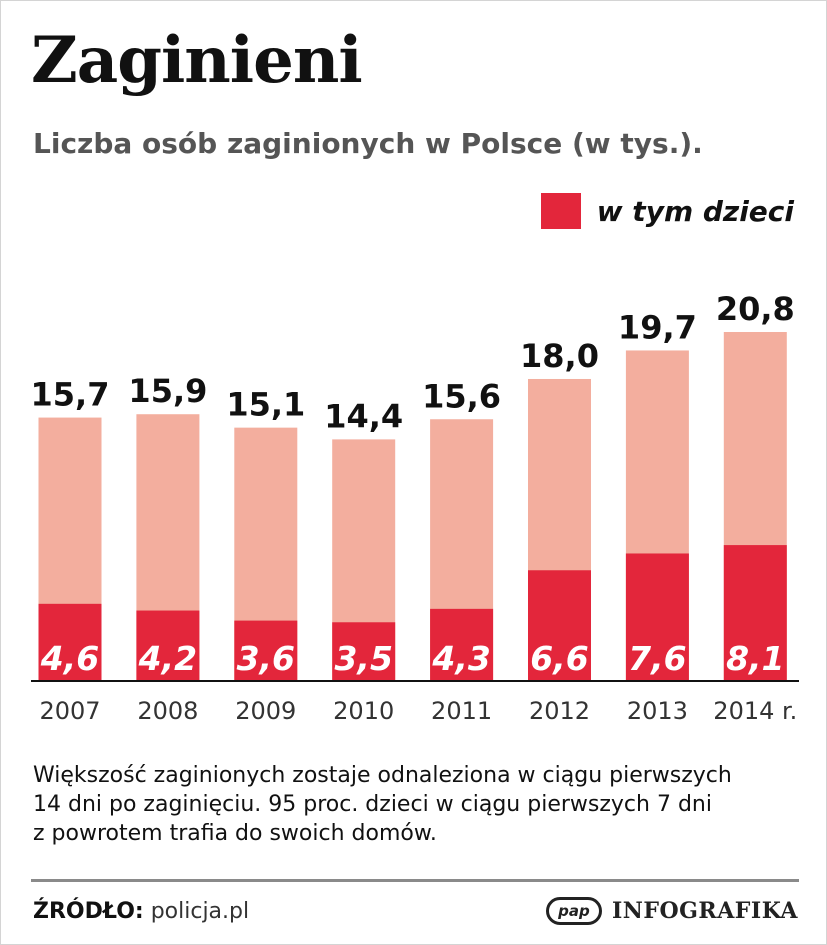 Image resolution: width=827 pixels, height=945 pixels. I want to click on x-tick-label: 2007, so click(69, 711).